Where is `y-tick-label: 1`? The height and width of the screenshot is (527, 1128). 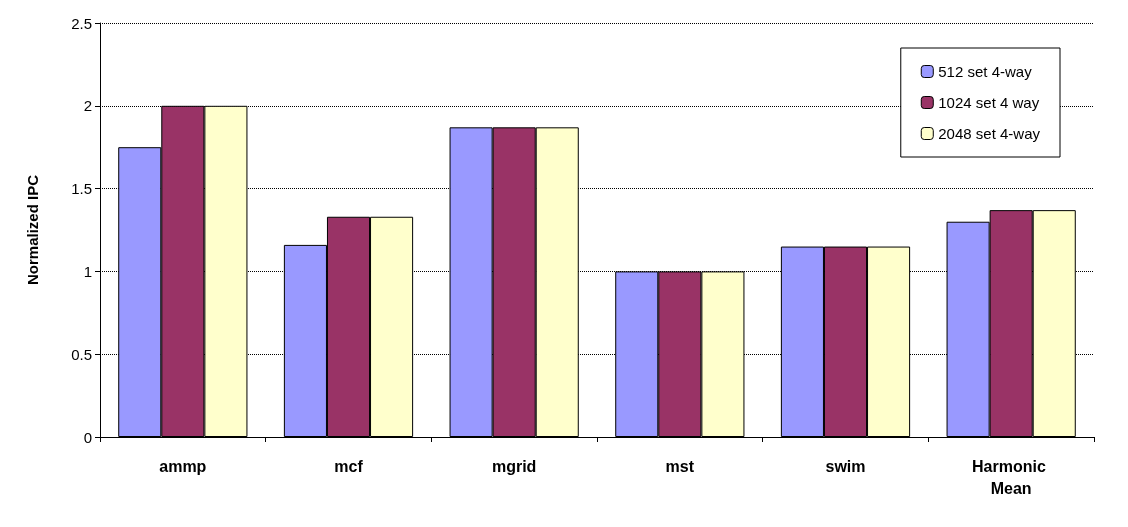 y-tick-label: 1 is located at coordinates (87, 271).